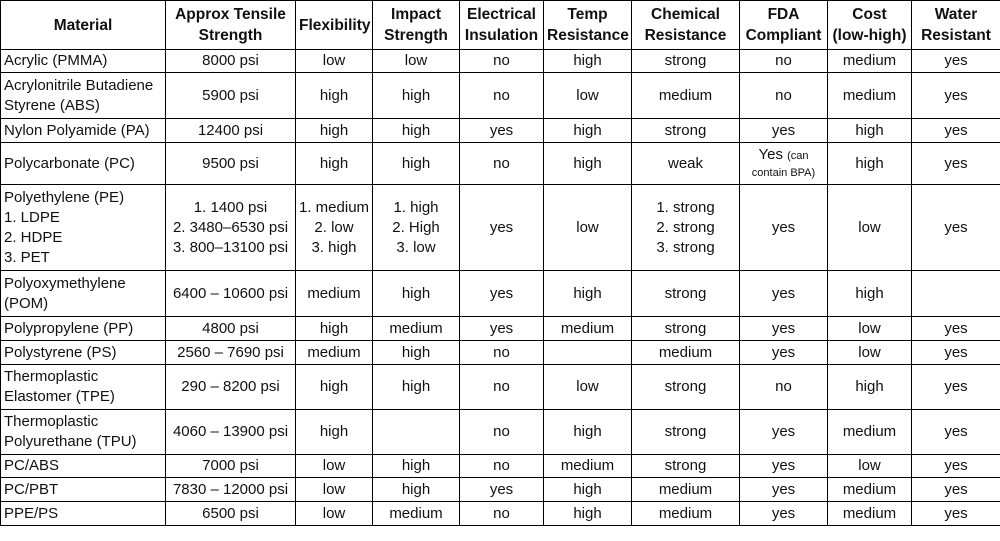 This screenshot has width=1000, height=541. I want to click on cell-tensile-strength: 290 – 8200 psi, so click(230, 387).